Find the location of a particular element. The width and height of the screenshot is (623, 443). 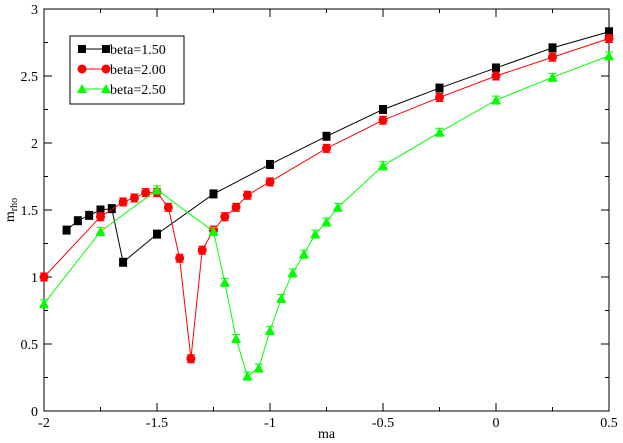

y-tick-label: 1.5 is located at coordinates (30, 211).